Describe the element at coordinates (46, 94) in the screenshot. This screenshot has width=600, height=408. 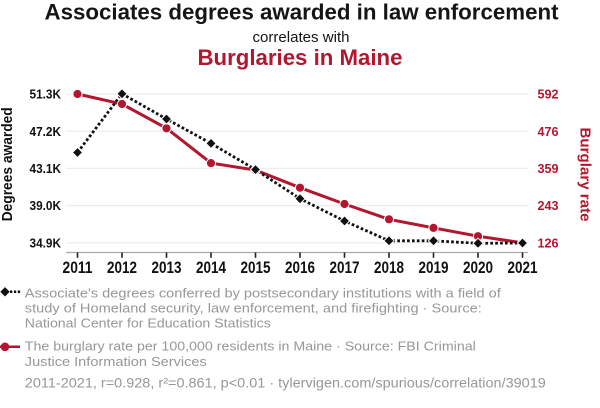
I see `svg-text: 51.3K` at that location.